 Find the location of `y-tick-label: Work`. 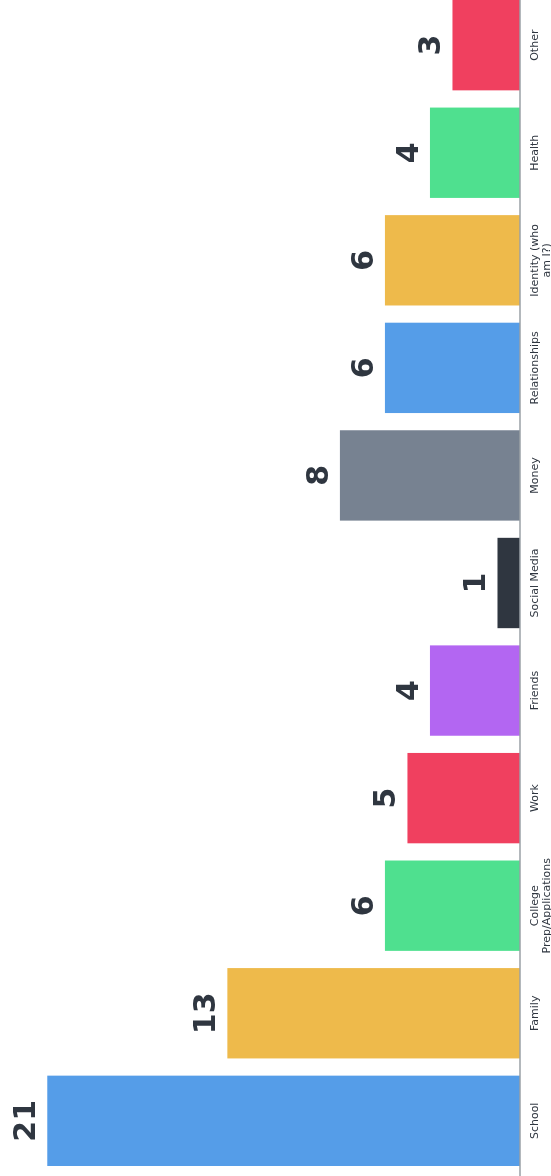

y-tick-label: Work is located at coordinates (535, 798).